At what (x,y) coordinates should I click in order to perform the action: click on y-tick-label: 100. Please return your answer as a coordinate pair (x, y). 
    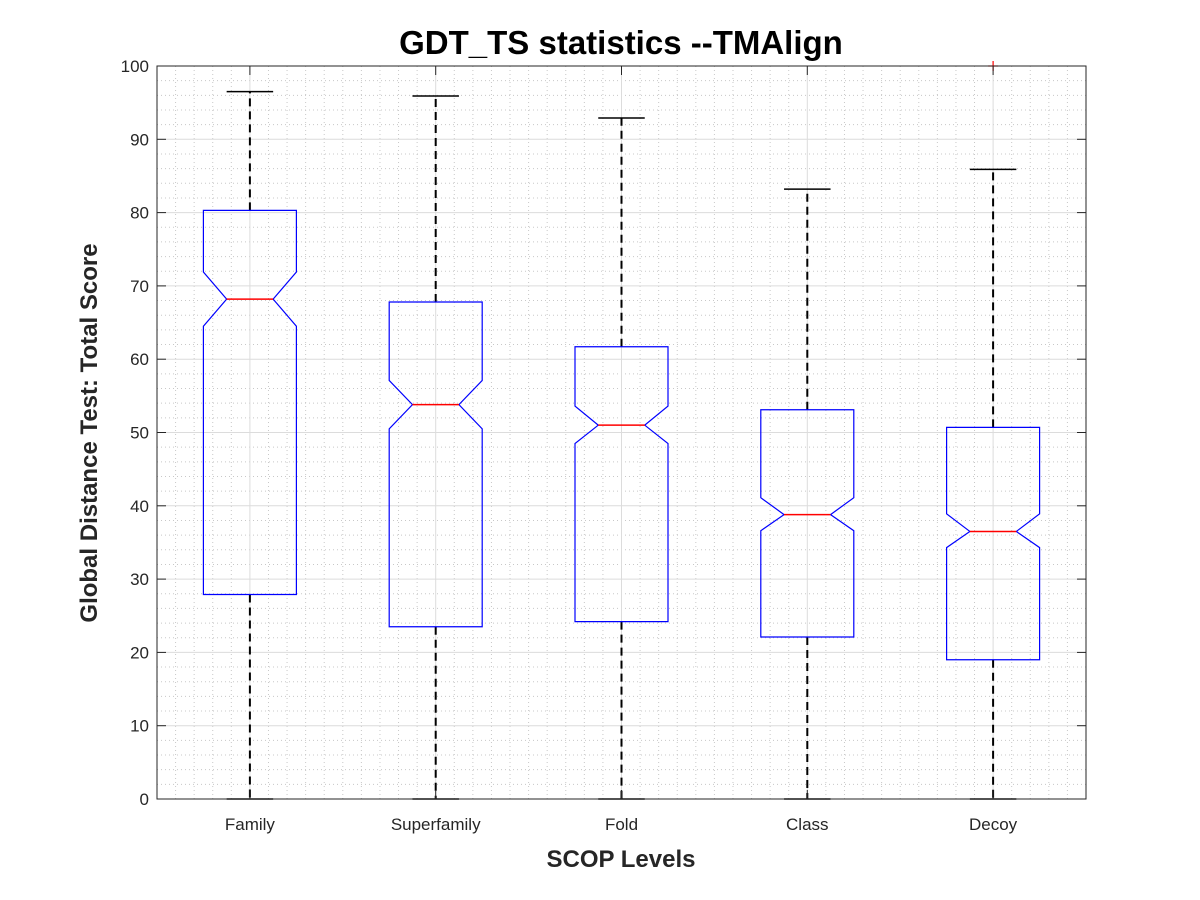
    Looking at the image, I should click on (135, 66).